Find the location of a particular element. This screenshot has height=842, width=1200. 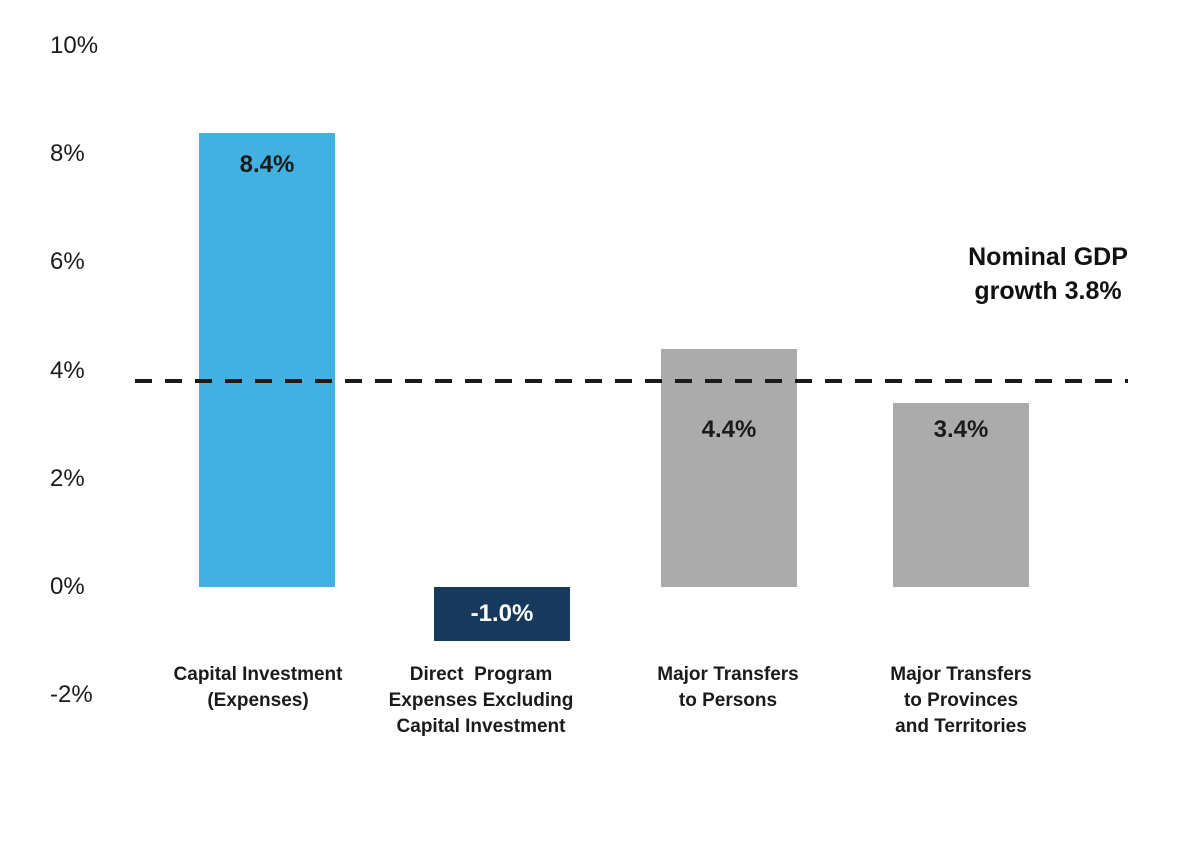

y-axis-tick-label: 8% is located at coordinates (67, 154).